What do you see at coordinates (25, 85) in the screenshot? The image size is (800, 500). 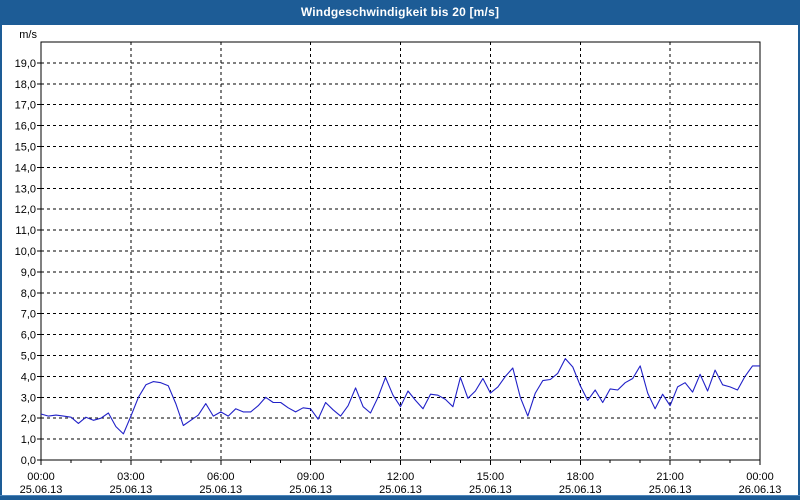 I see `y-tick-label: 18,0` at bounding box center [25, 85].